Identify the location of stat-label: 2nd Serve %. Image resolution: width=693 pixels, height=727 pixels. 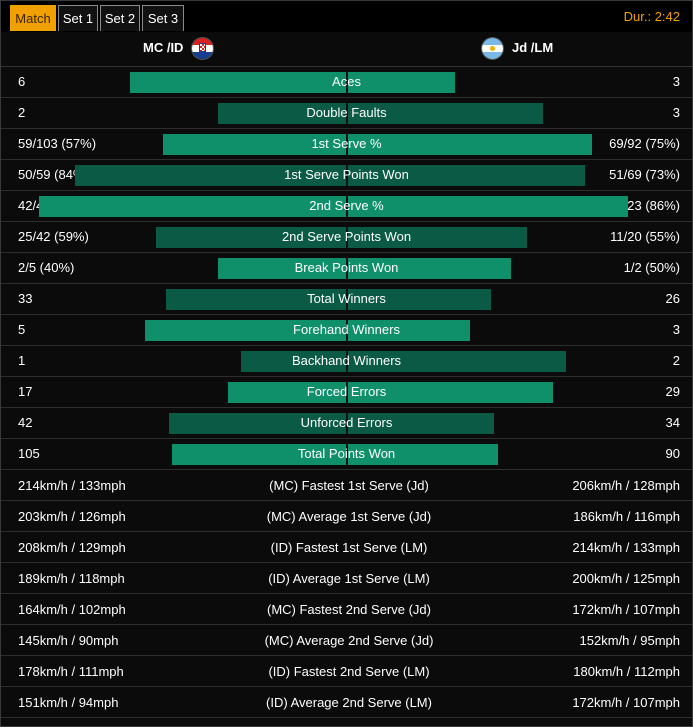
(346, 205).